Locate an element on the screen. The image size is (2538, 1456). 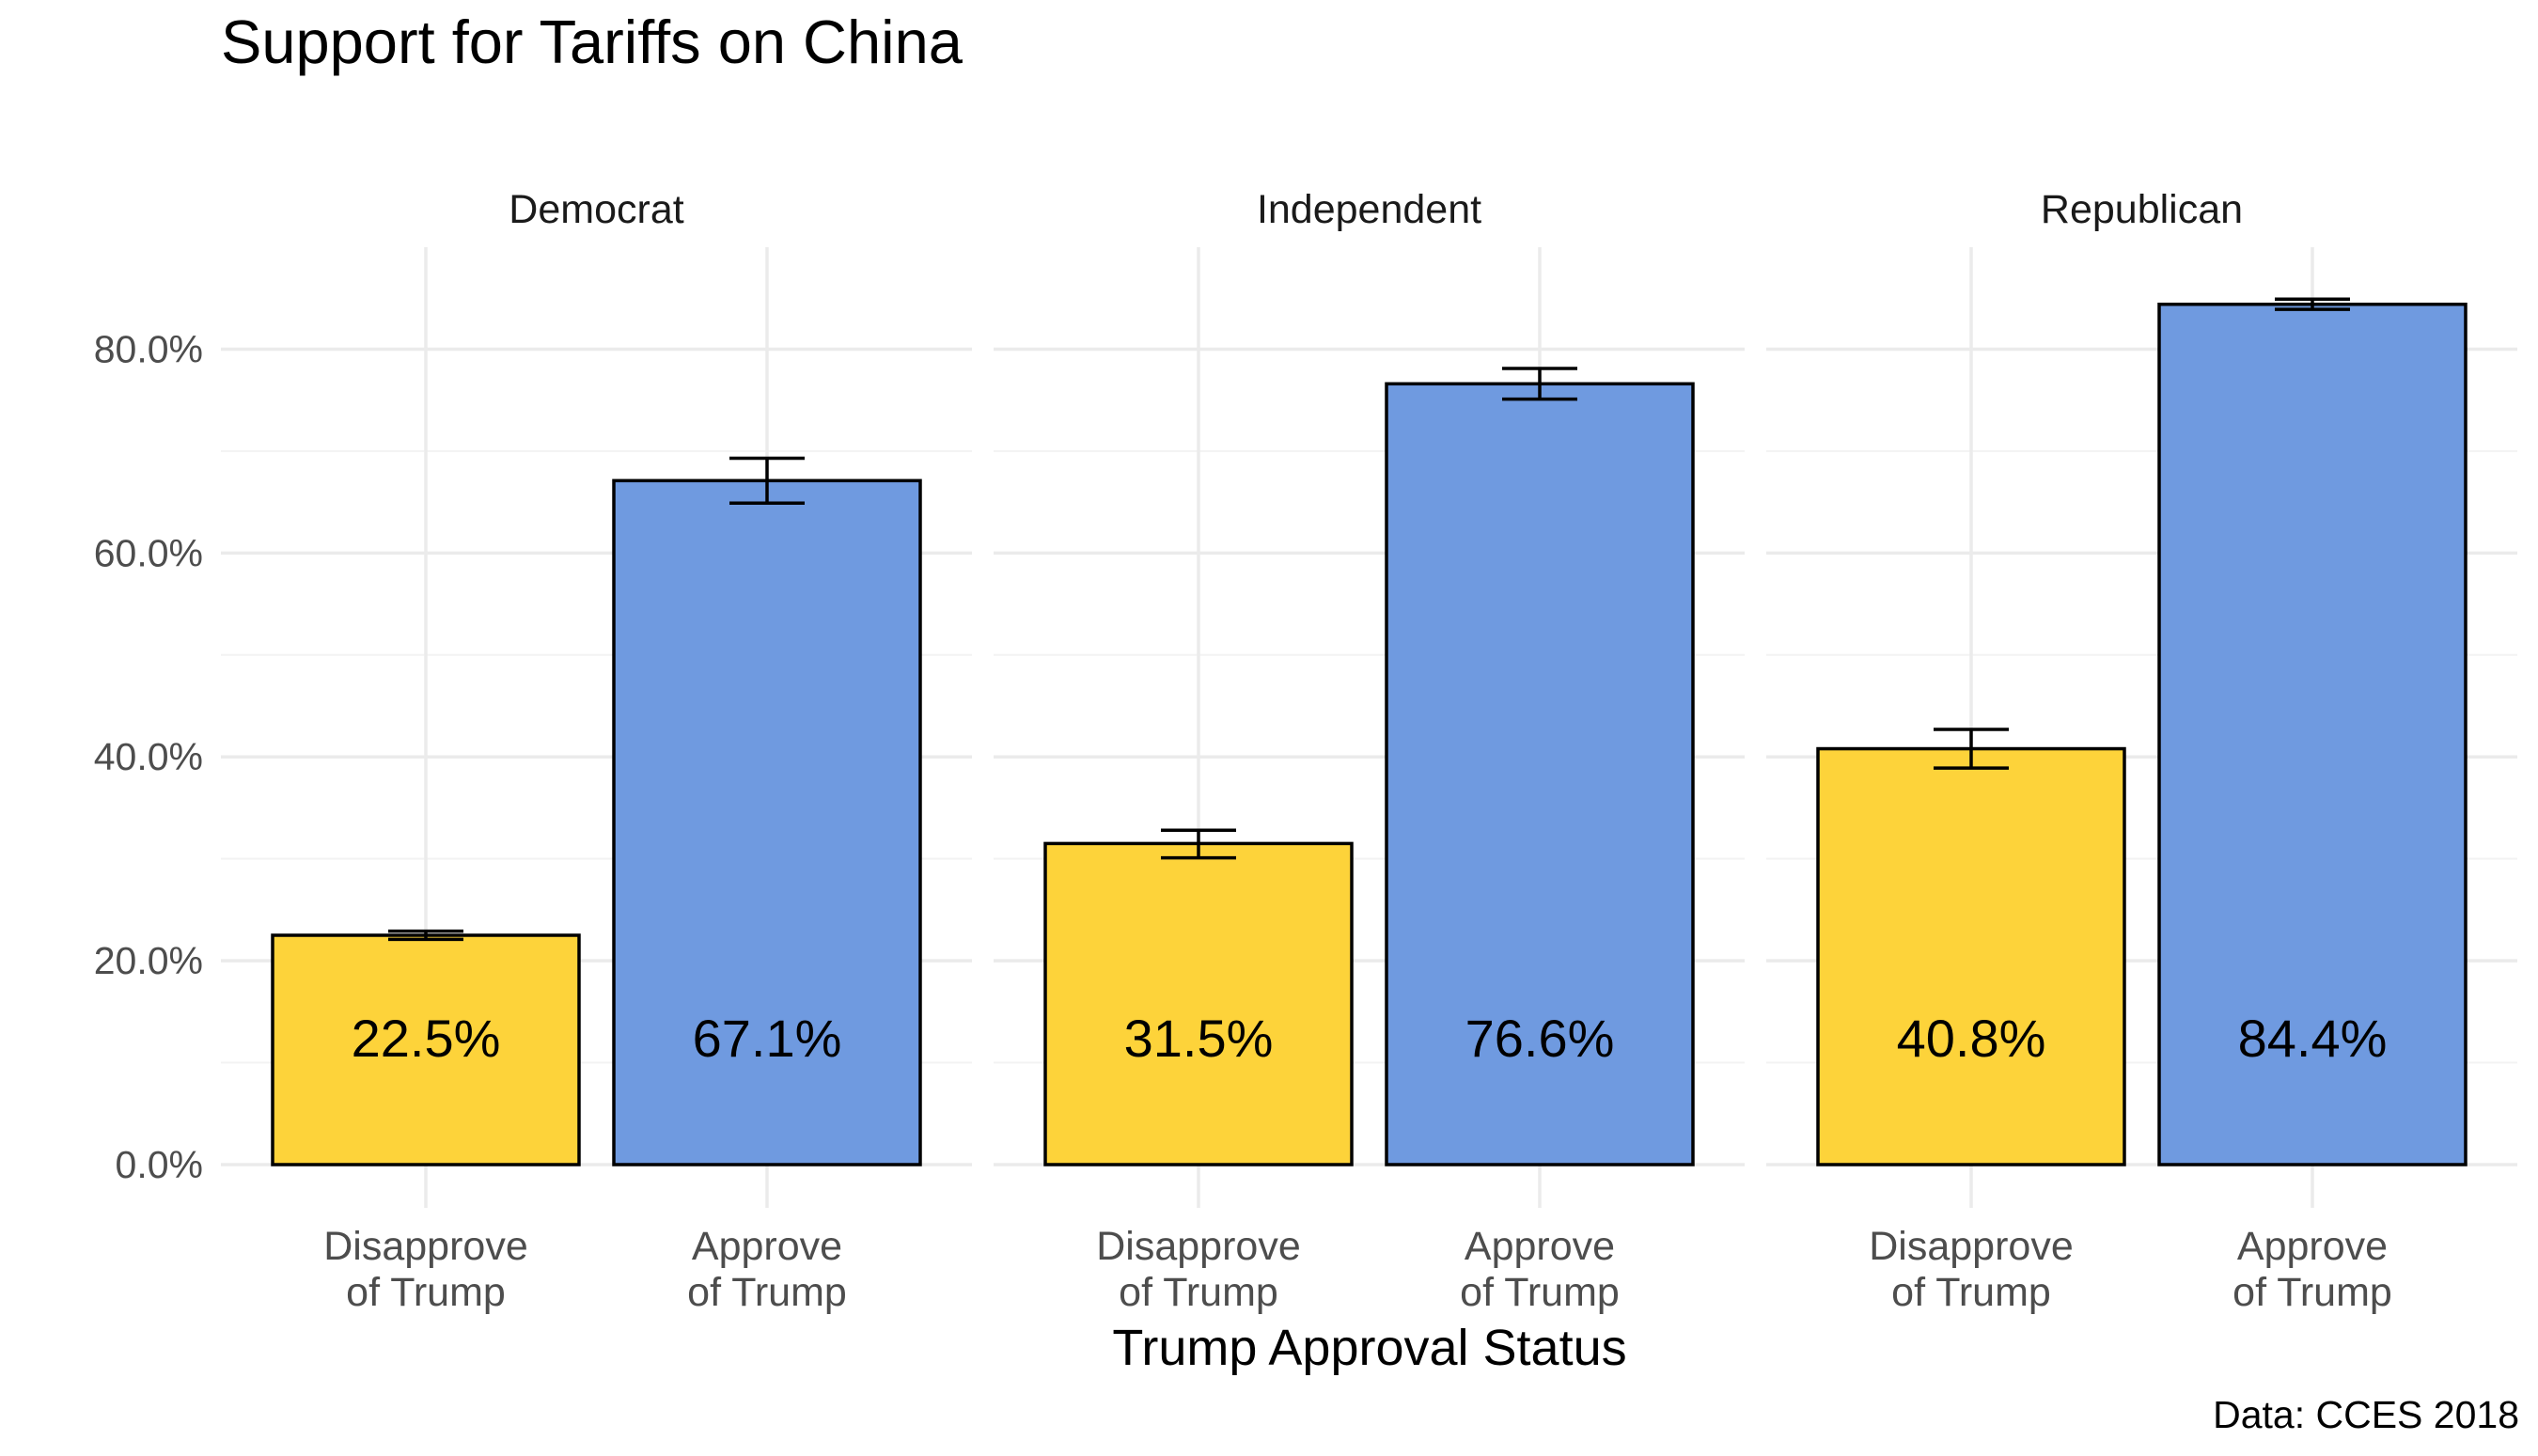
bar-data-label: 40.8% is located at coordinates (1971, 1038).